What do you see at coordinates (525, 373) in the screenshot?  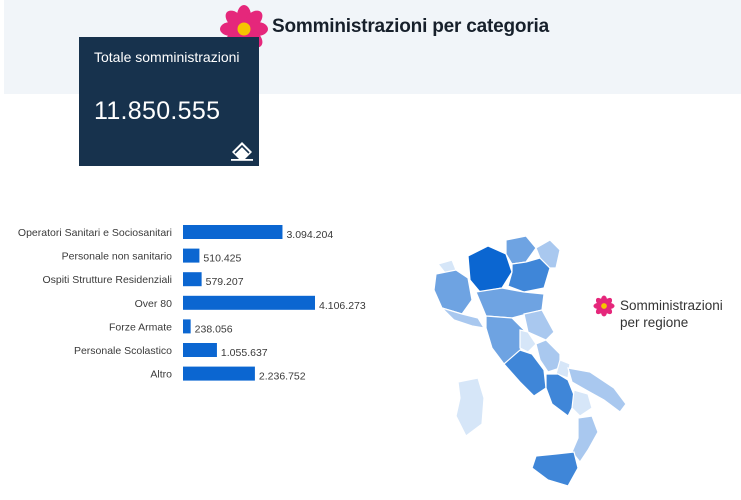 I see `region-lazio` at bounding box center [525, 373].